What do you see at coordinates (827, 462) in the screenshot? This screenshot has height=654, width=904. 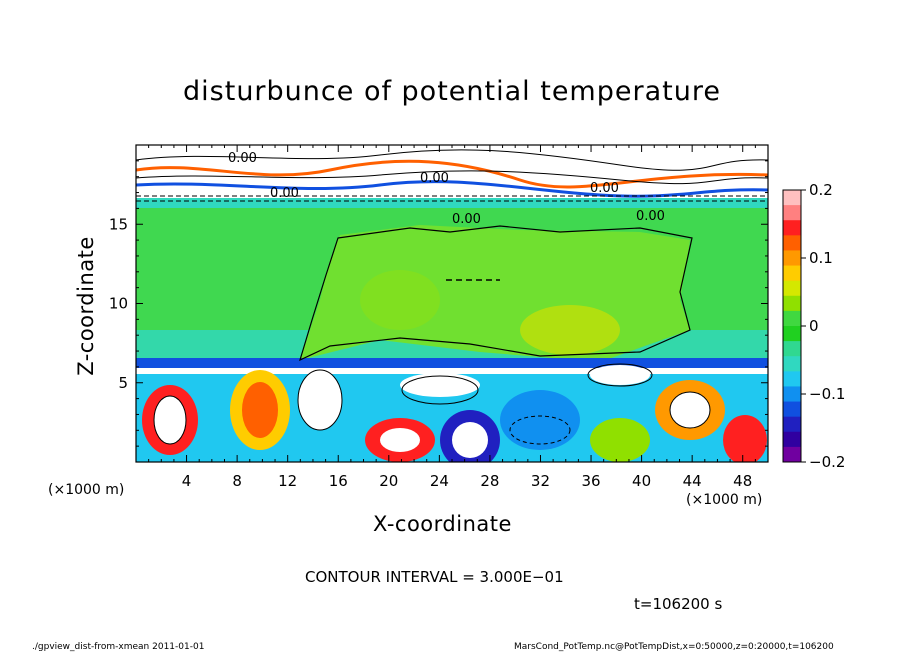 I see `colorbar-tick-label: −0.2` at bounding box center [827, 462].